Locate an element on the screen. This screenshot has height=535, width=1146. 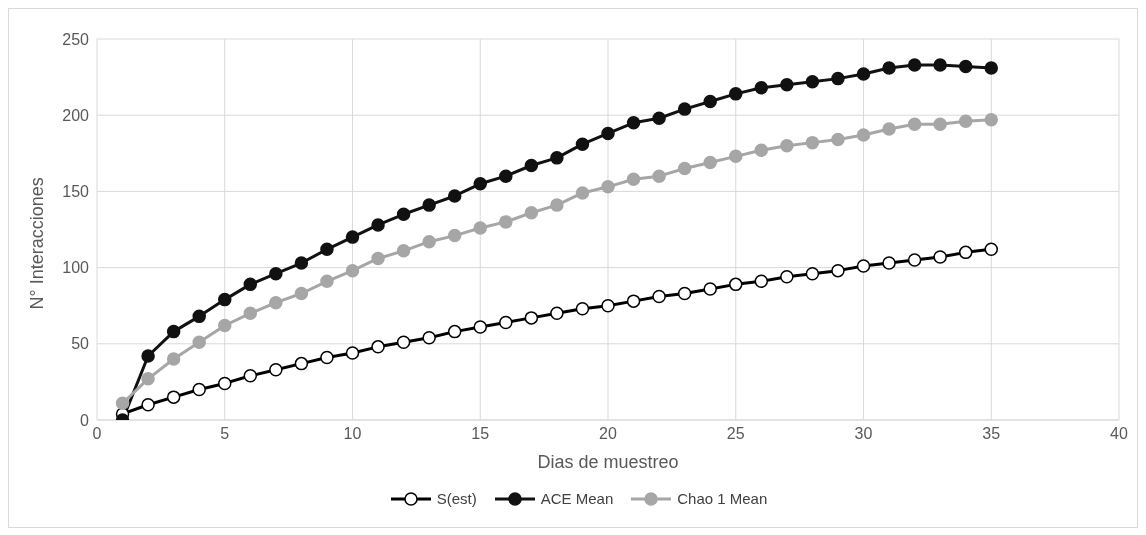
y-tick-label: 50 is located at coordinates (80, 344).